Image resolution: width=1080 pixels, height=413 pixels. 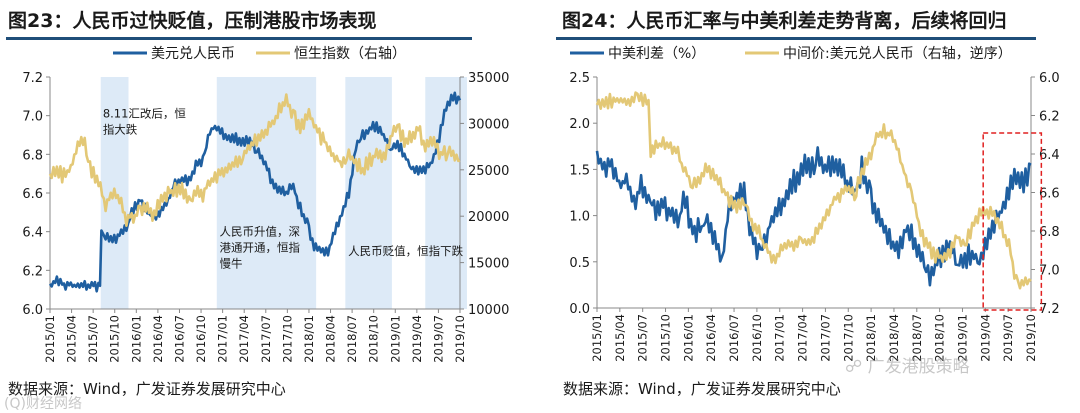 What do you see at coordinates (32, 271) in the screenshot?
I see `y-left-tick-label: 6.2` at bounding box center [32, 271].